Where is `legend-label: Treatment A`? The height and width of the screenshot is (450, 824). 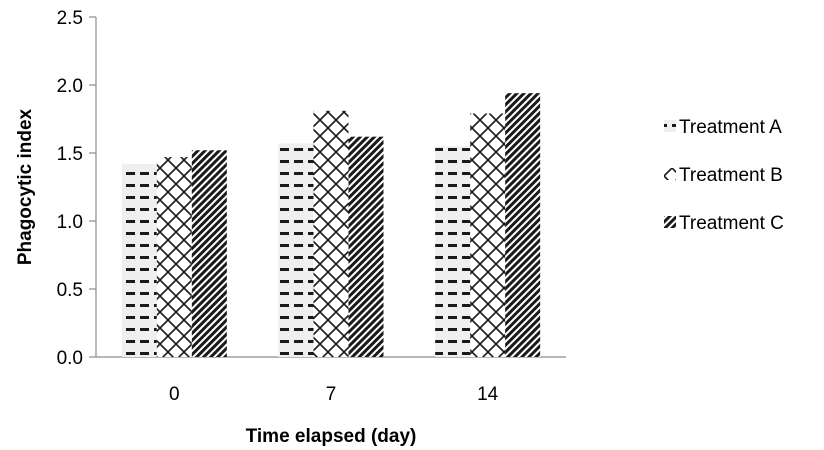 legend-label: Treatment A is located at coordinates (730, 127).